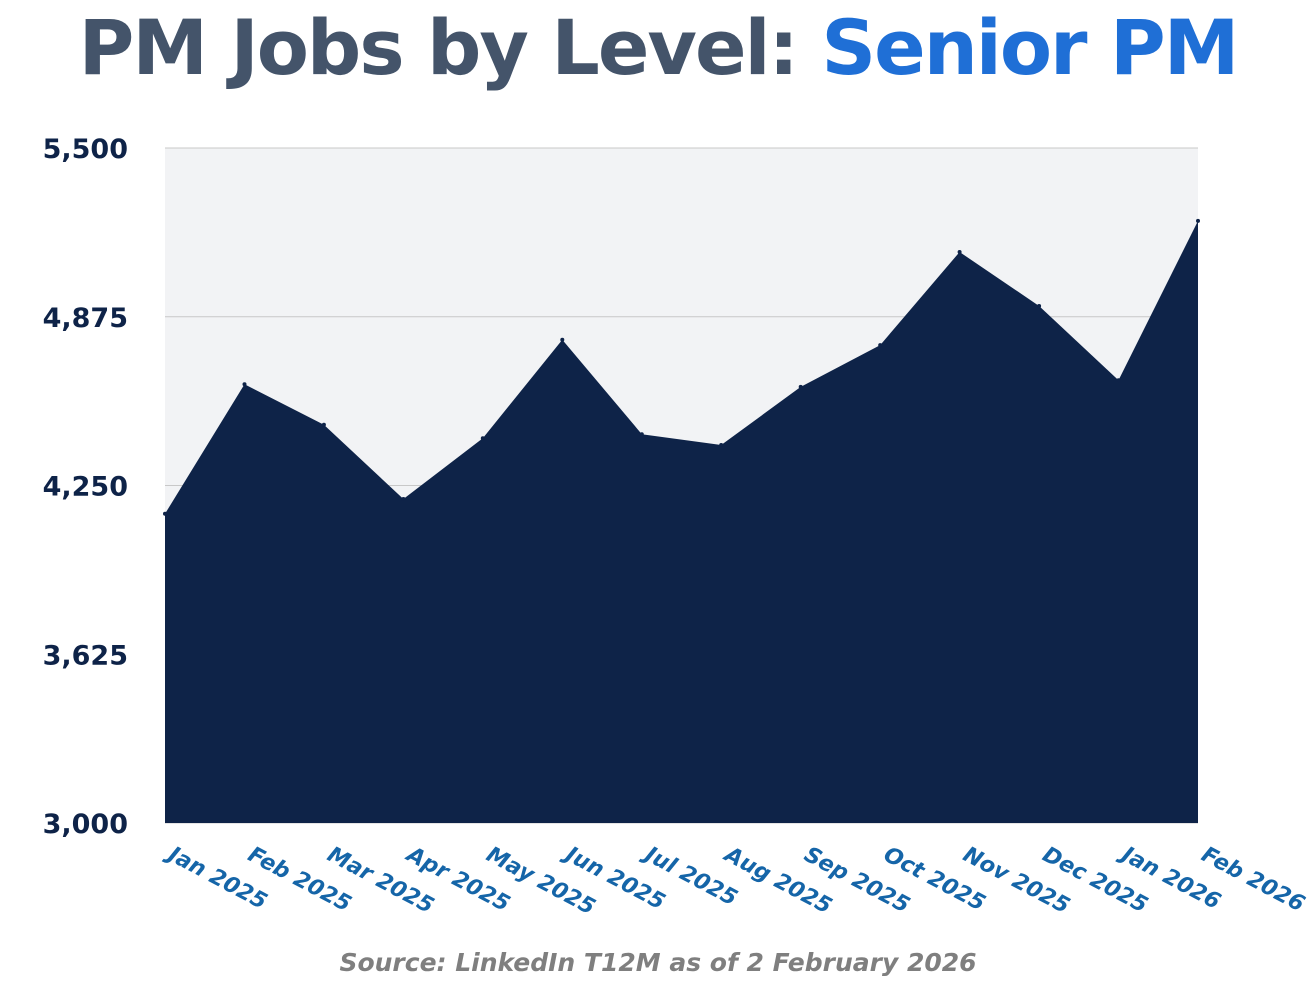 The height and width of the screenshot is (1006, 1316). I want to click on chart-title-accent: Senior PM, so click(1030, 47).